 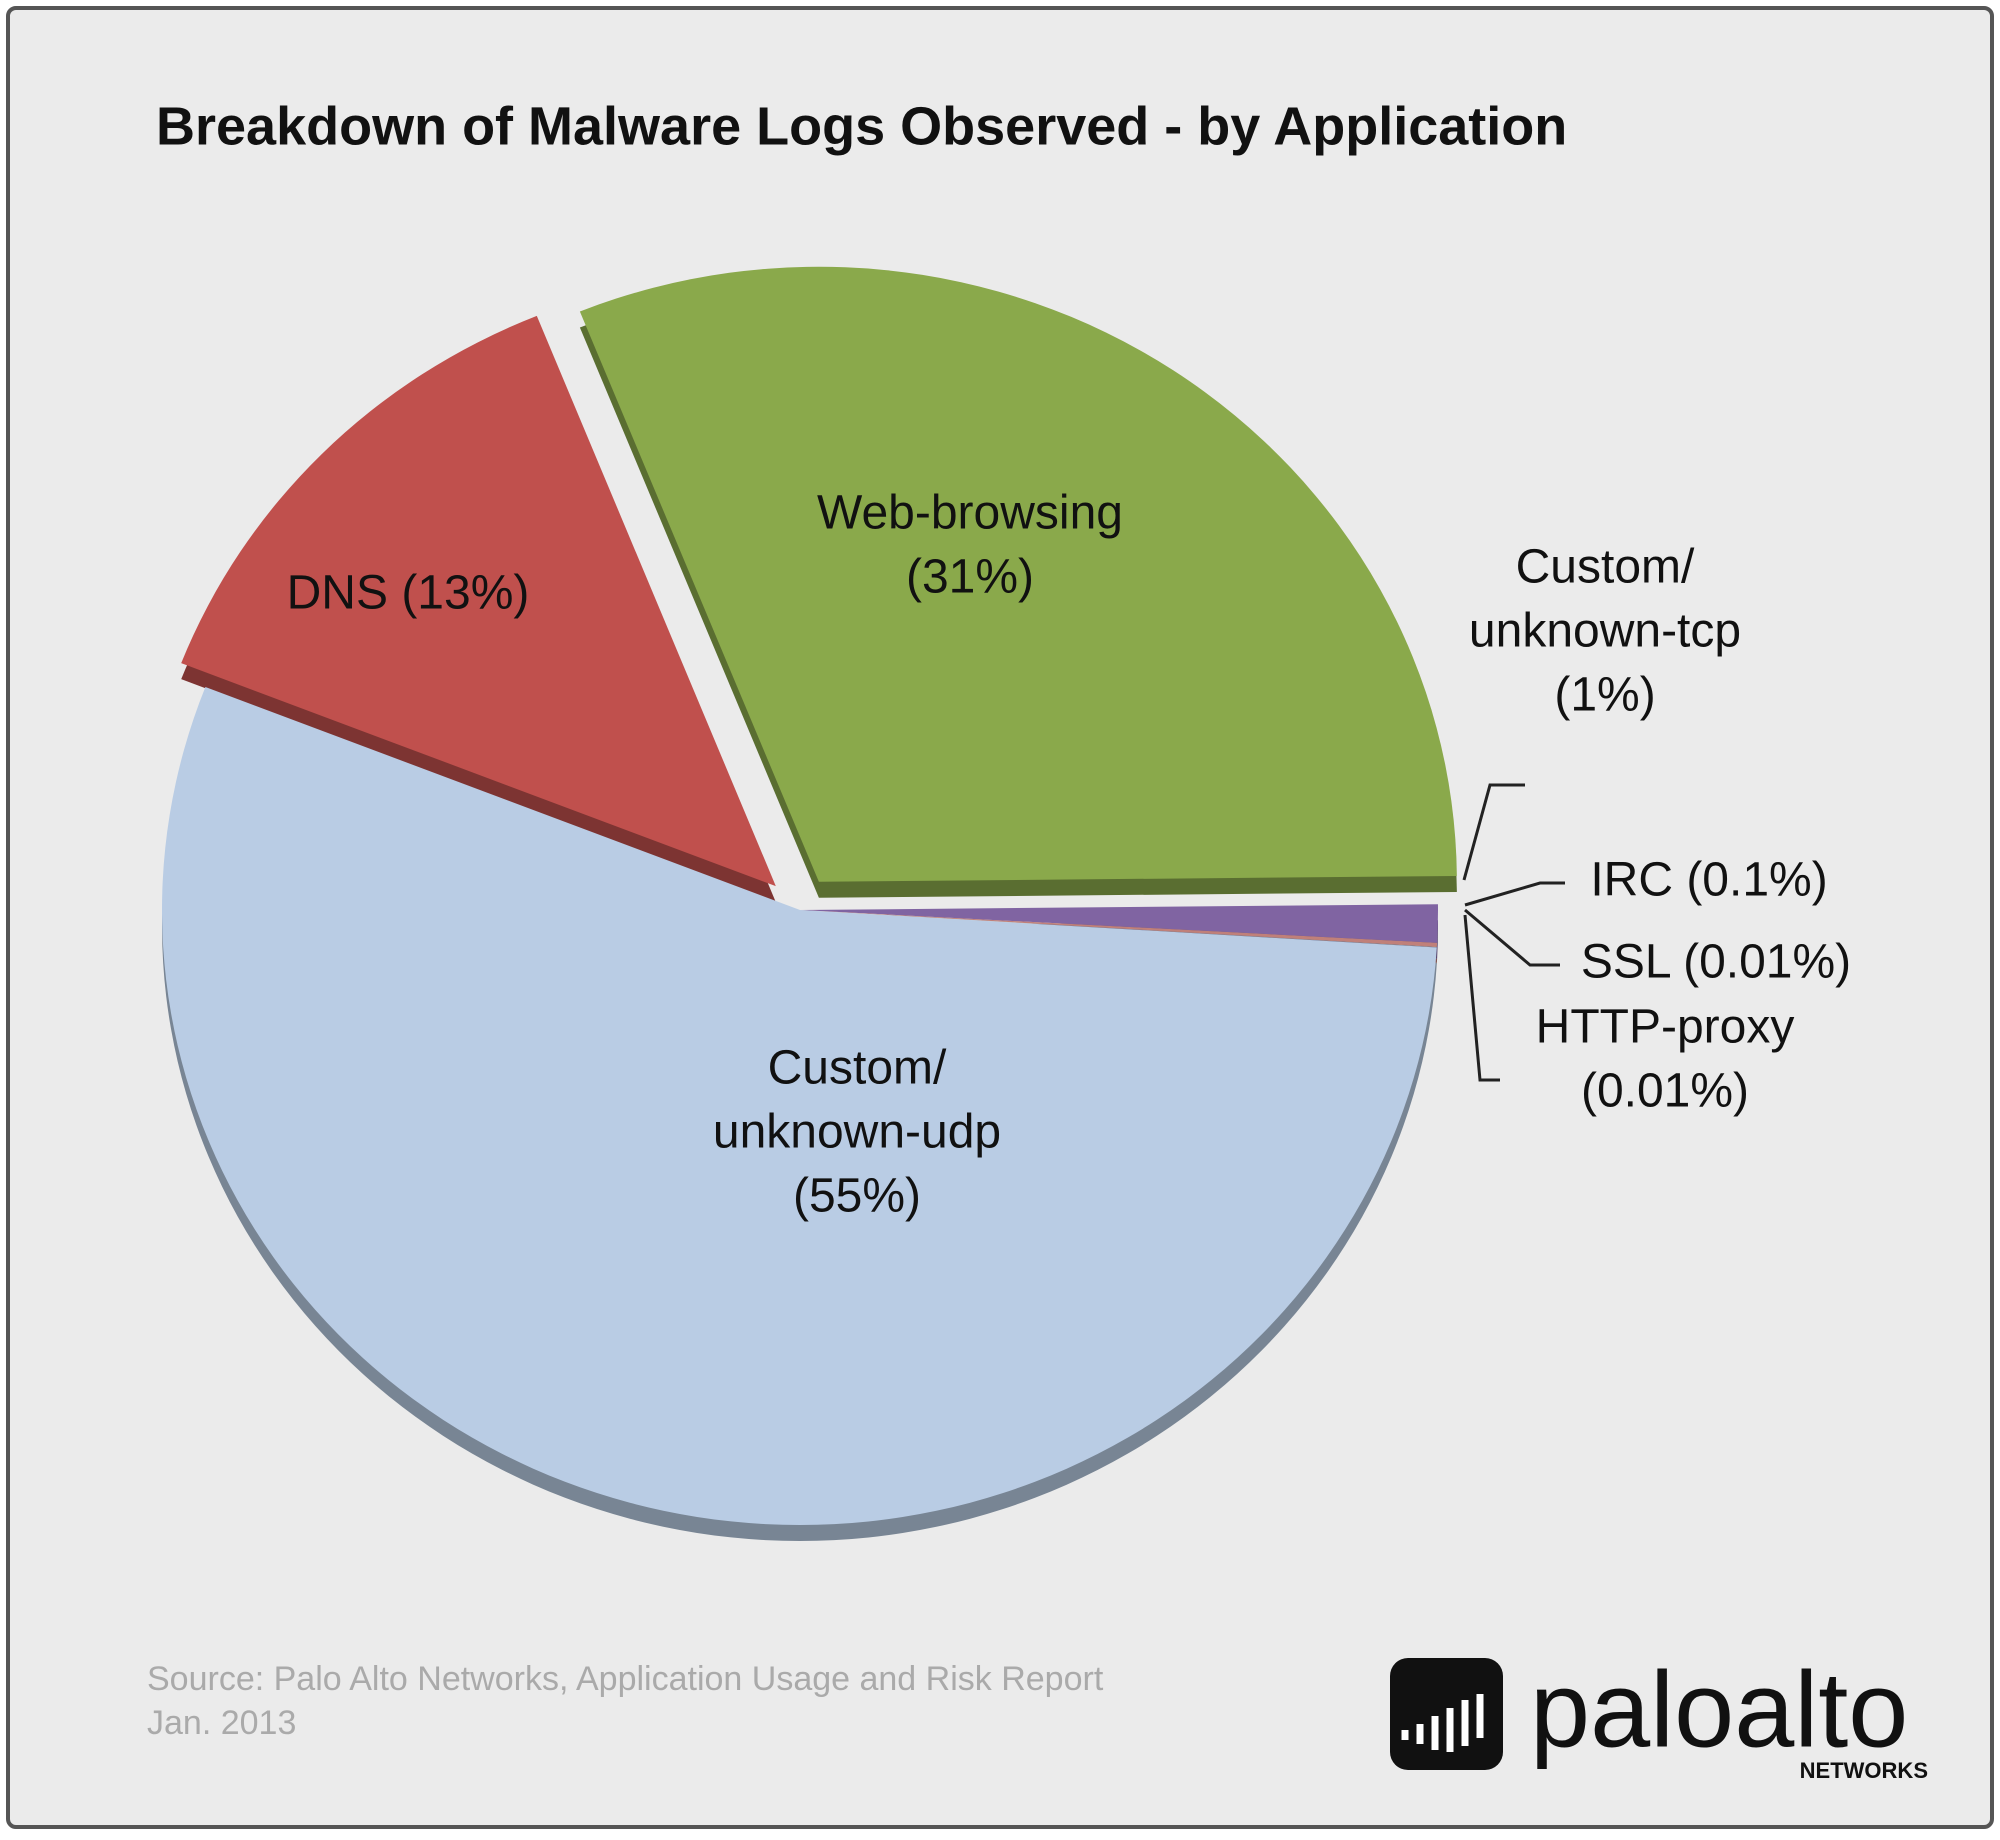 I want to click on data-label: (1%), so click(x=1604, y=695).